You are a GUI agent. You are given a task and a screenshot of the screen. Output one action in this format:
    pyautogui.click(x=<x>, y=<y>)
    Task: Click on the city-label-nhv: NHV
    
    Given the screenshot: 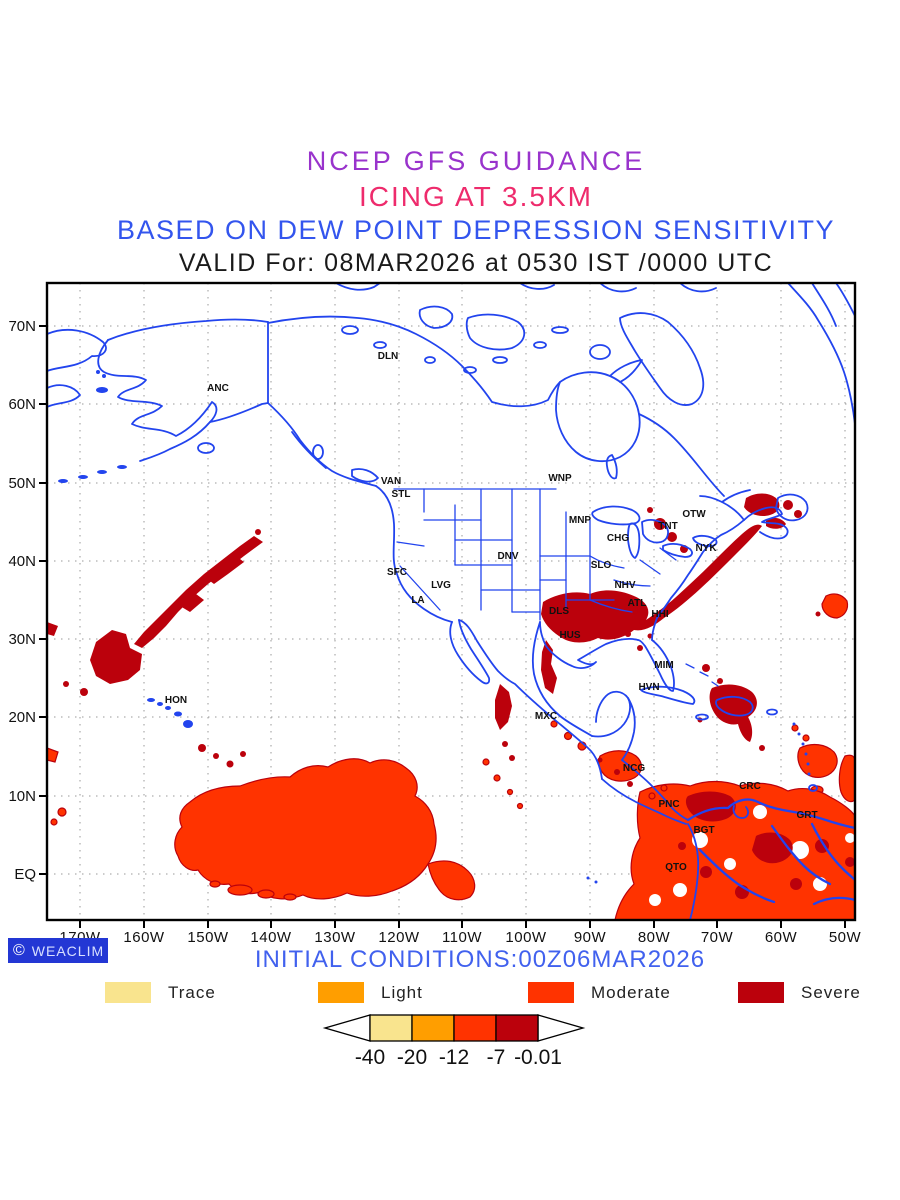 What is the action you would take?
    pyautogui.click(x=624, y=585)
    